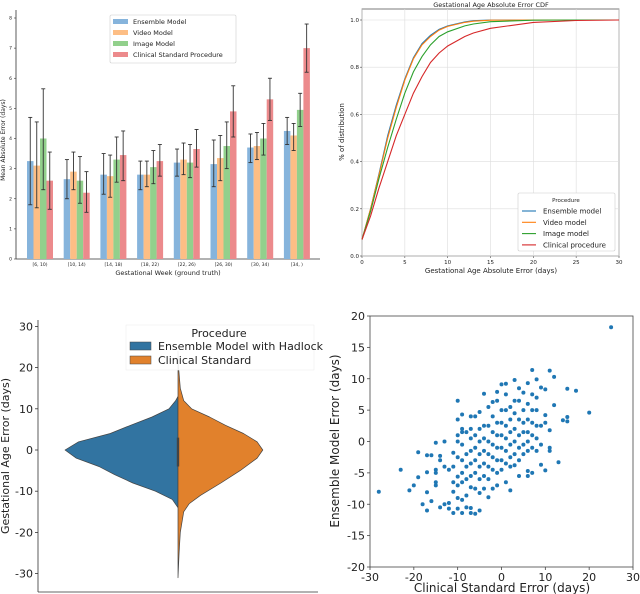  I want to click on legend-label: Clinical procedure, so click(574, 245).